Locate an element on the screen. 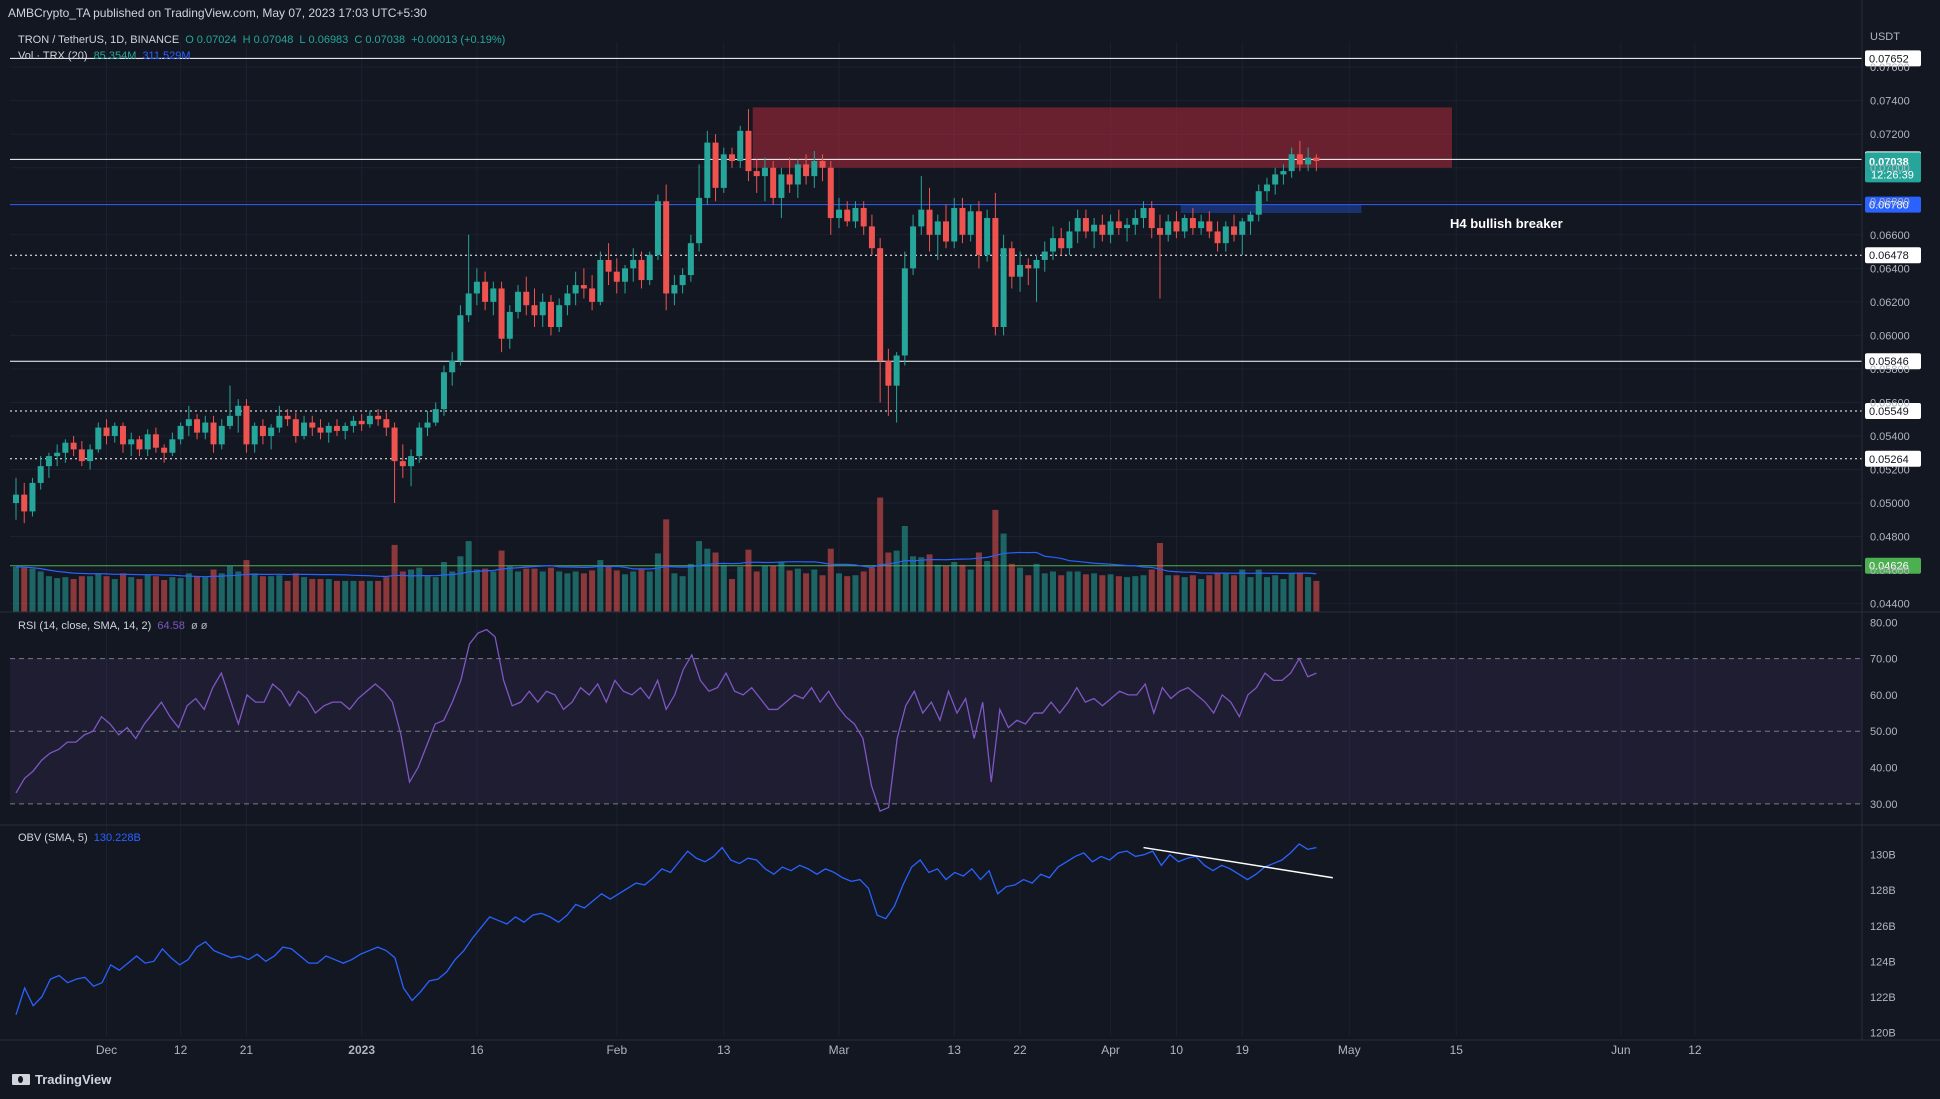 This screenshot has width=1940, height=1099. x-tick-label: Dec is located at coordinates (106, 1050).